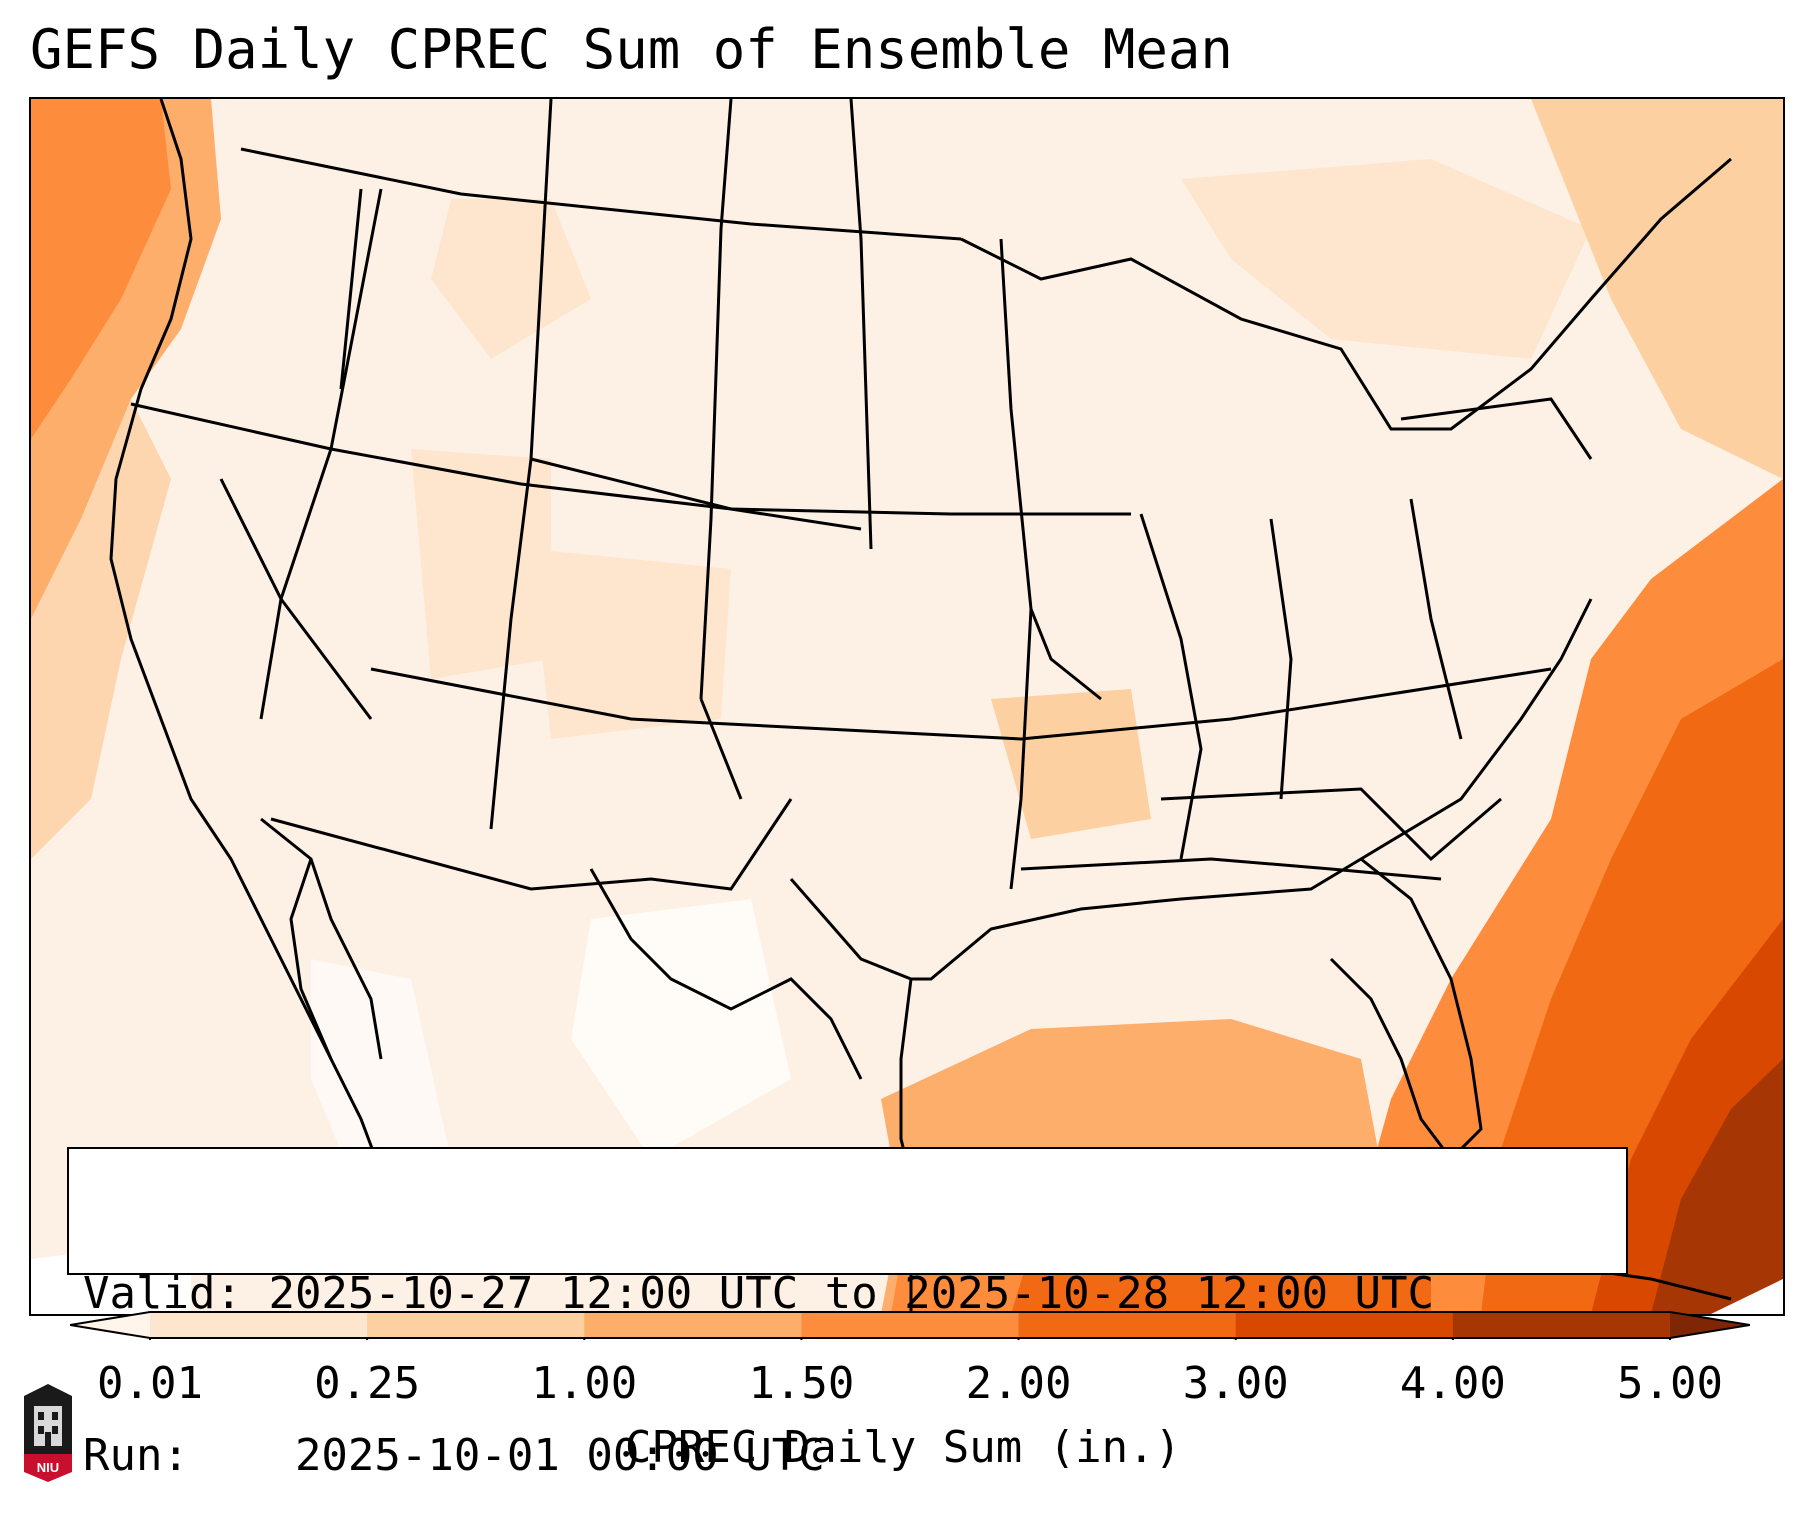 The image size is (1803, 1537). Describe the element at coordinates (559, 1455) in the screenshot. I see `run-value: 2025-10-01 00:00 UTC` at that location.